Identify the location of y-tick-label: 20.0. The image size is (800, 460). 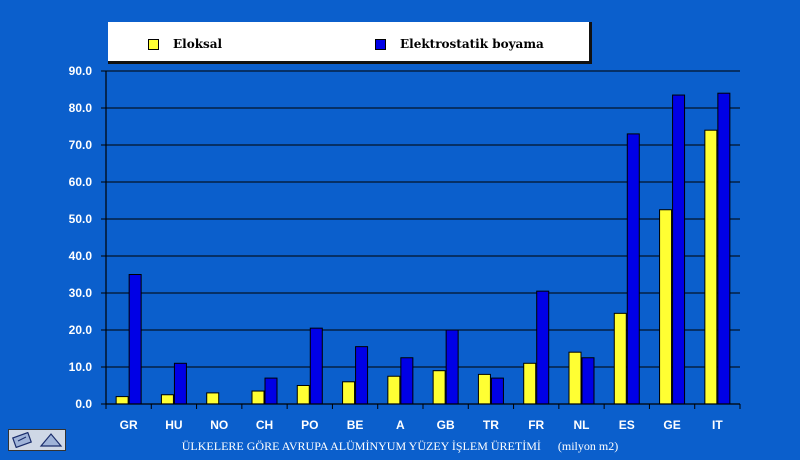
(81, 330).